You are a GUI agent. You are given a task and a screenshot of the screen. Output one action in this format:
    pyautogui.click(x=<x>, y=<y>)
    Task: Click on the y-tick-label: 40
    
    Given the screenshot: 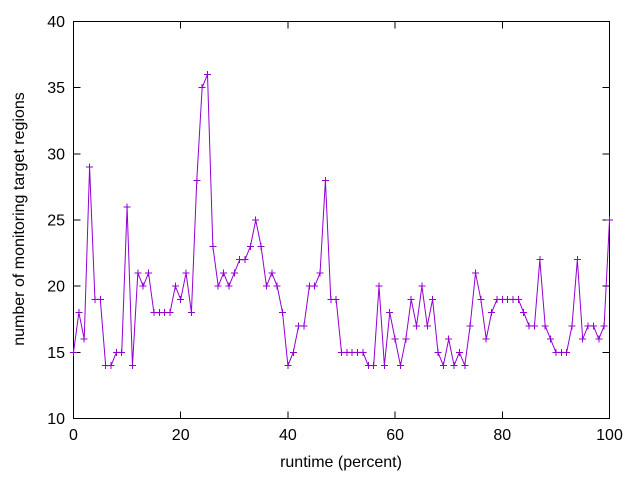 What is the action you would take?
    pyautogui.click(x=56, y=22)
    